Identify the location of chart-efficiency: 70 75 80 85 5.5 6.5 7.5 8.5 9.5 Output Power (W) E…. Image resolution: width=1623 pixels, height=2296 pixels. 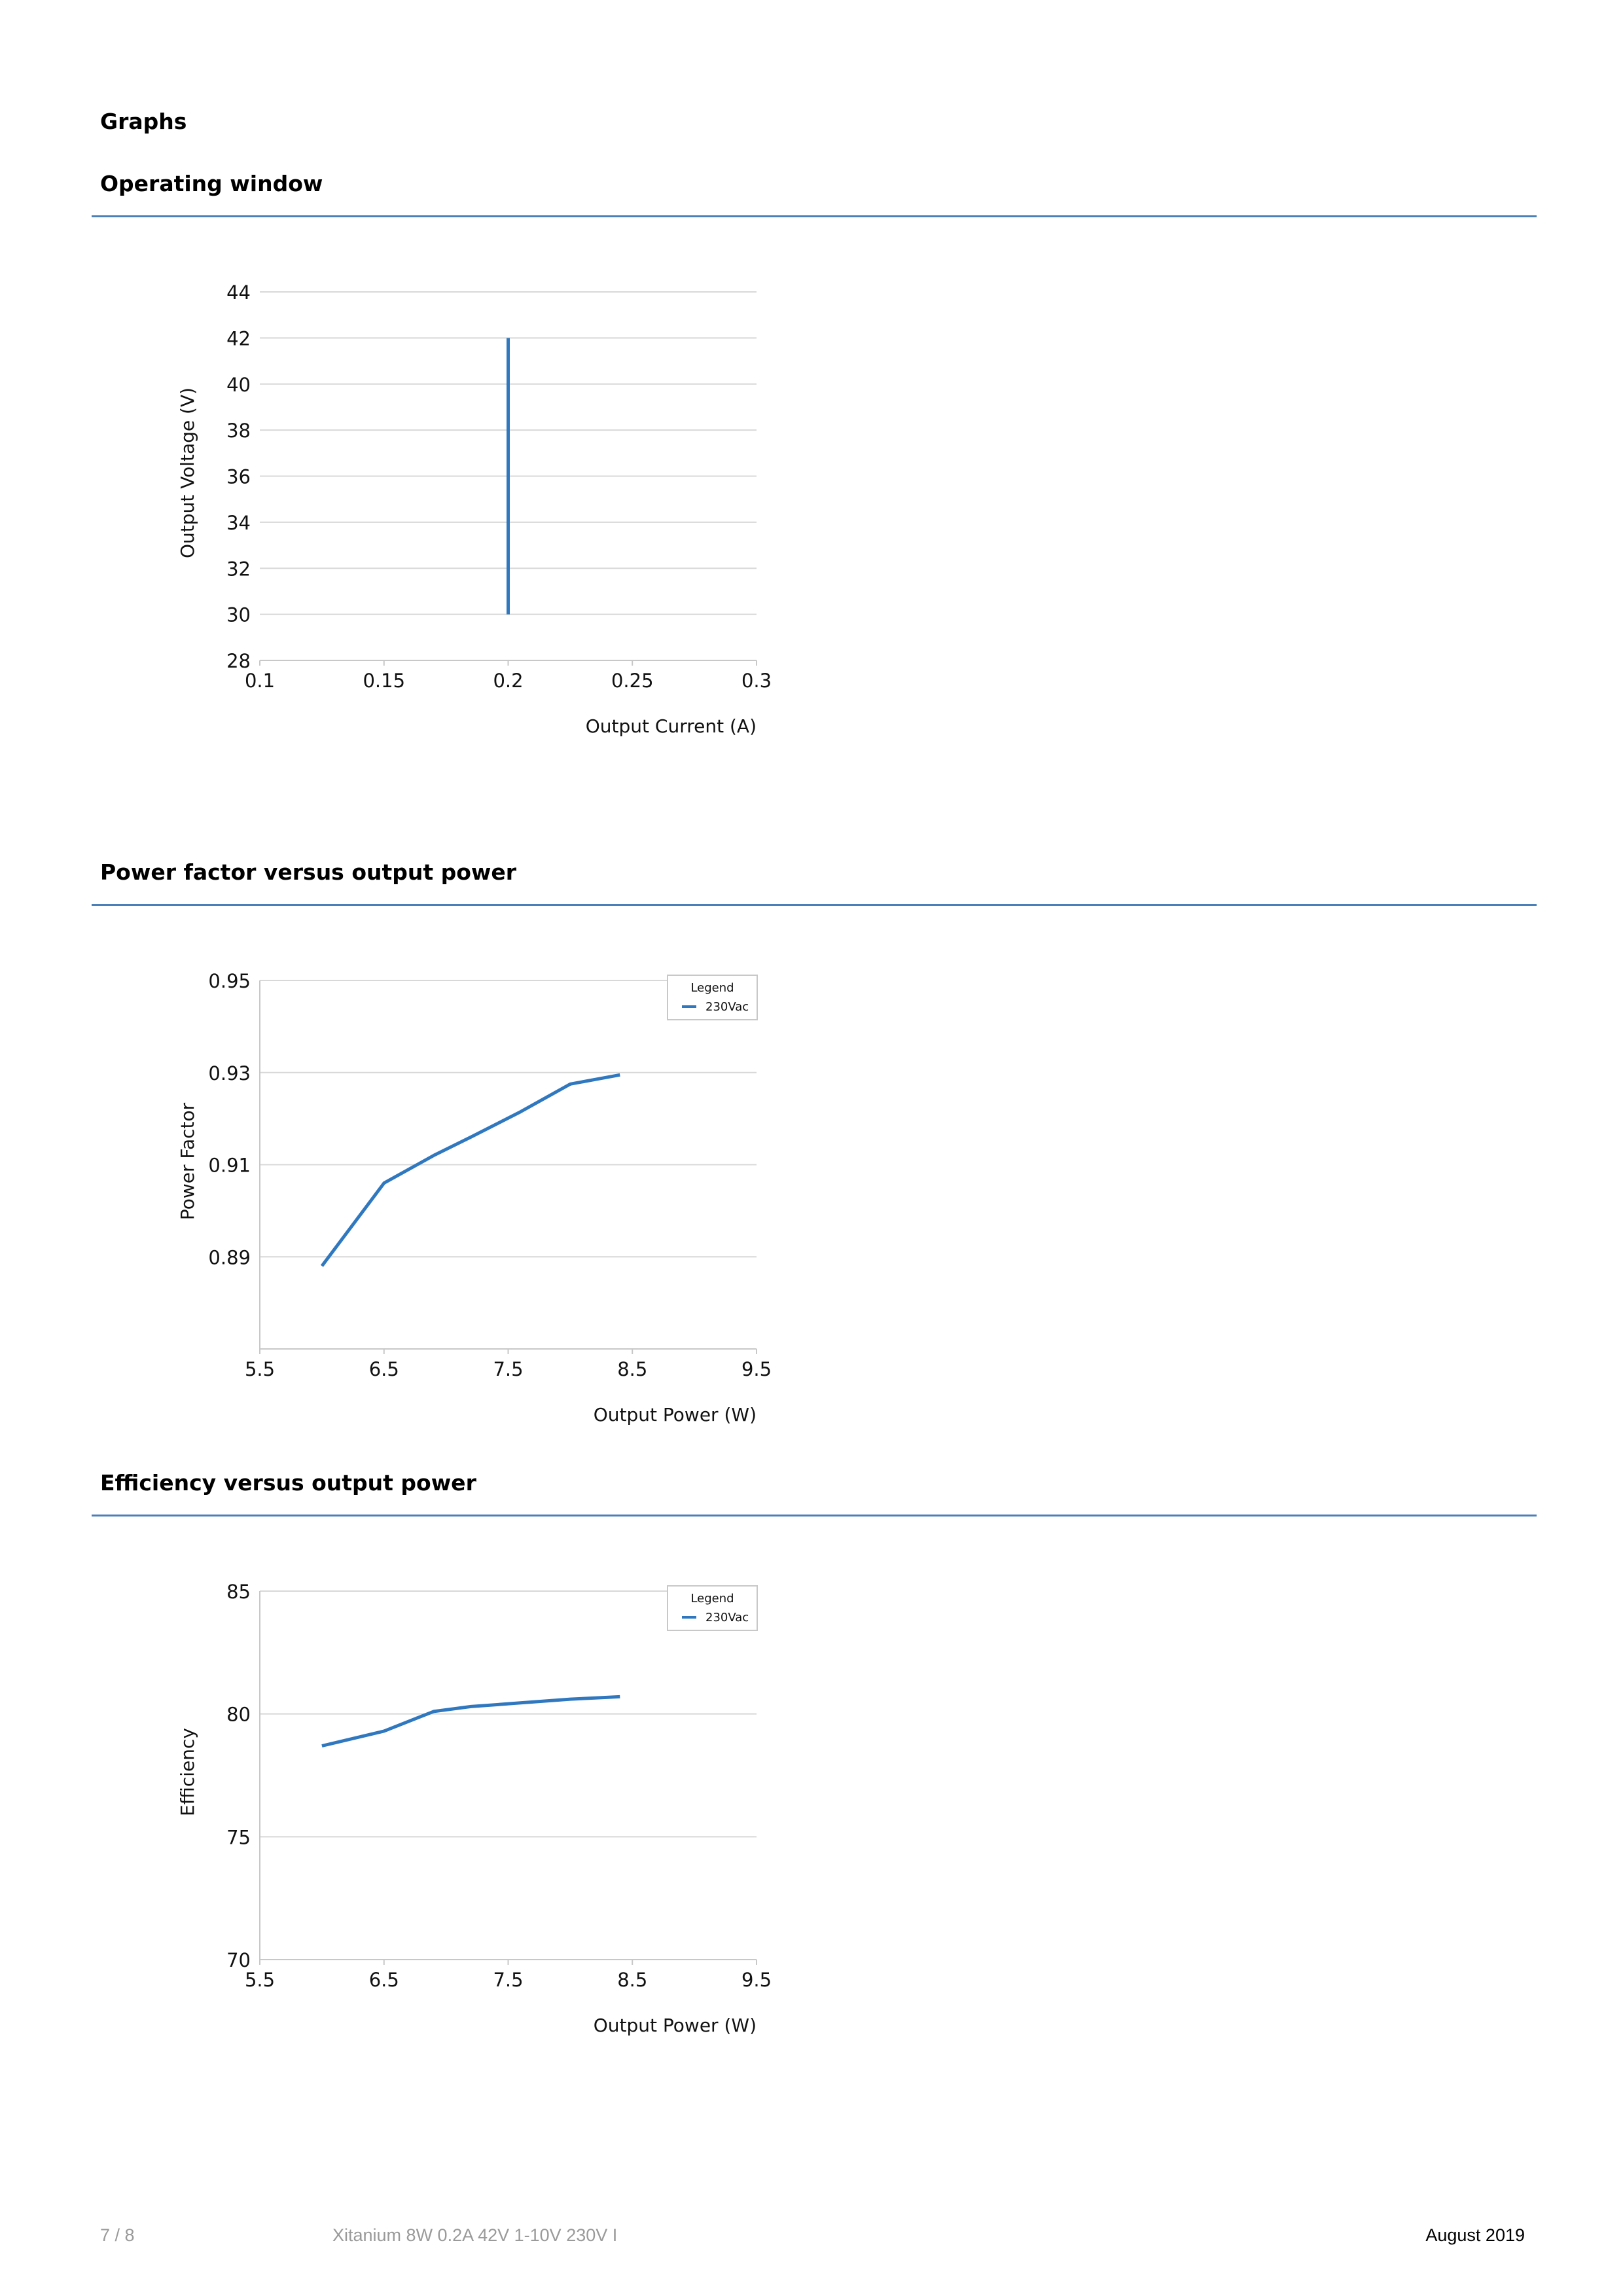
(474, 1808).